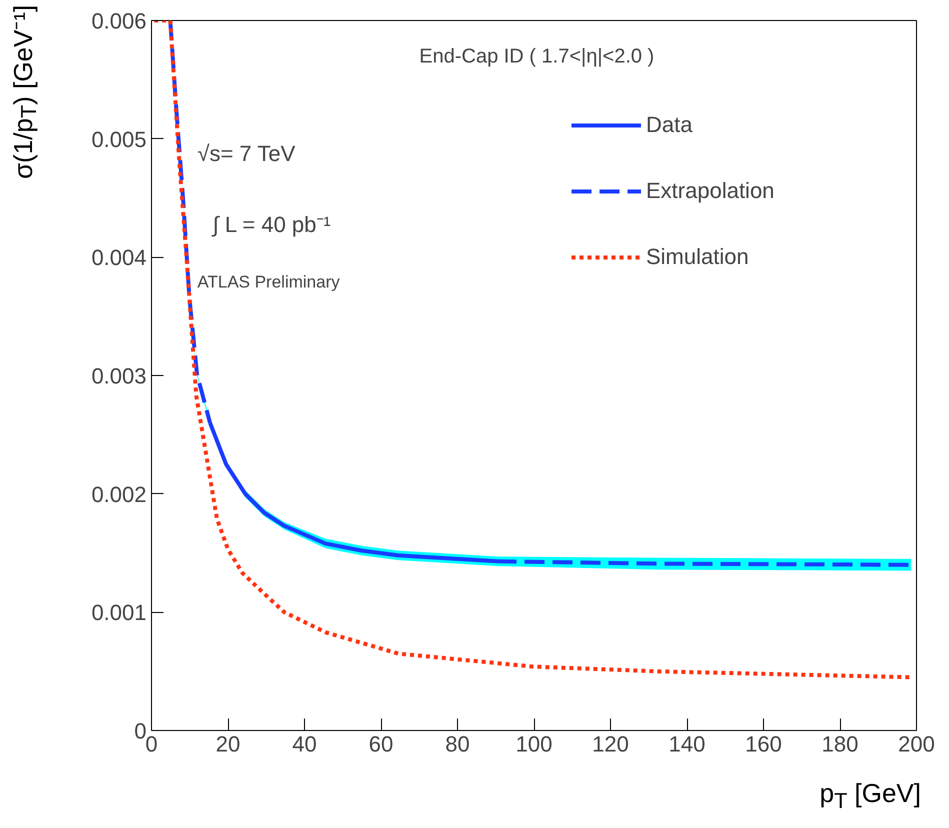 The height and width of the screenshot is (828, 949). Describe the element at coordinates (119, 494) in the screenshot. I see `y-tick-label: 0.002` at that location.